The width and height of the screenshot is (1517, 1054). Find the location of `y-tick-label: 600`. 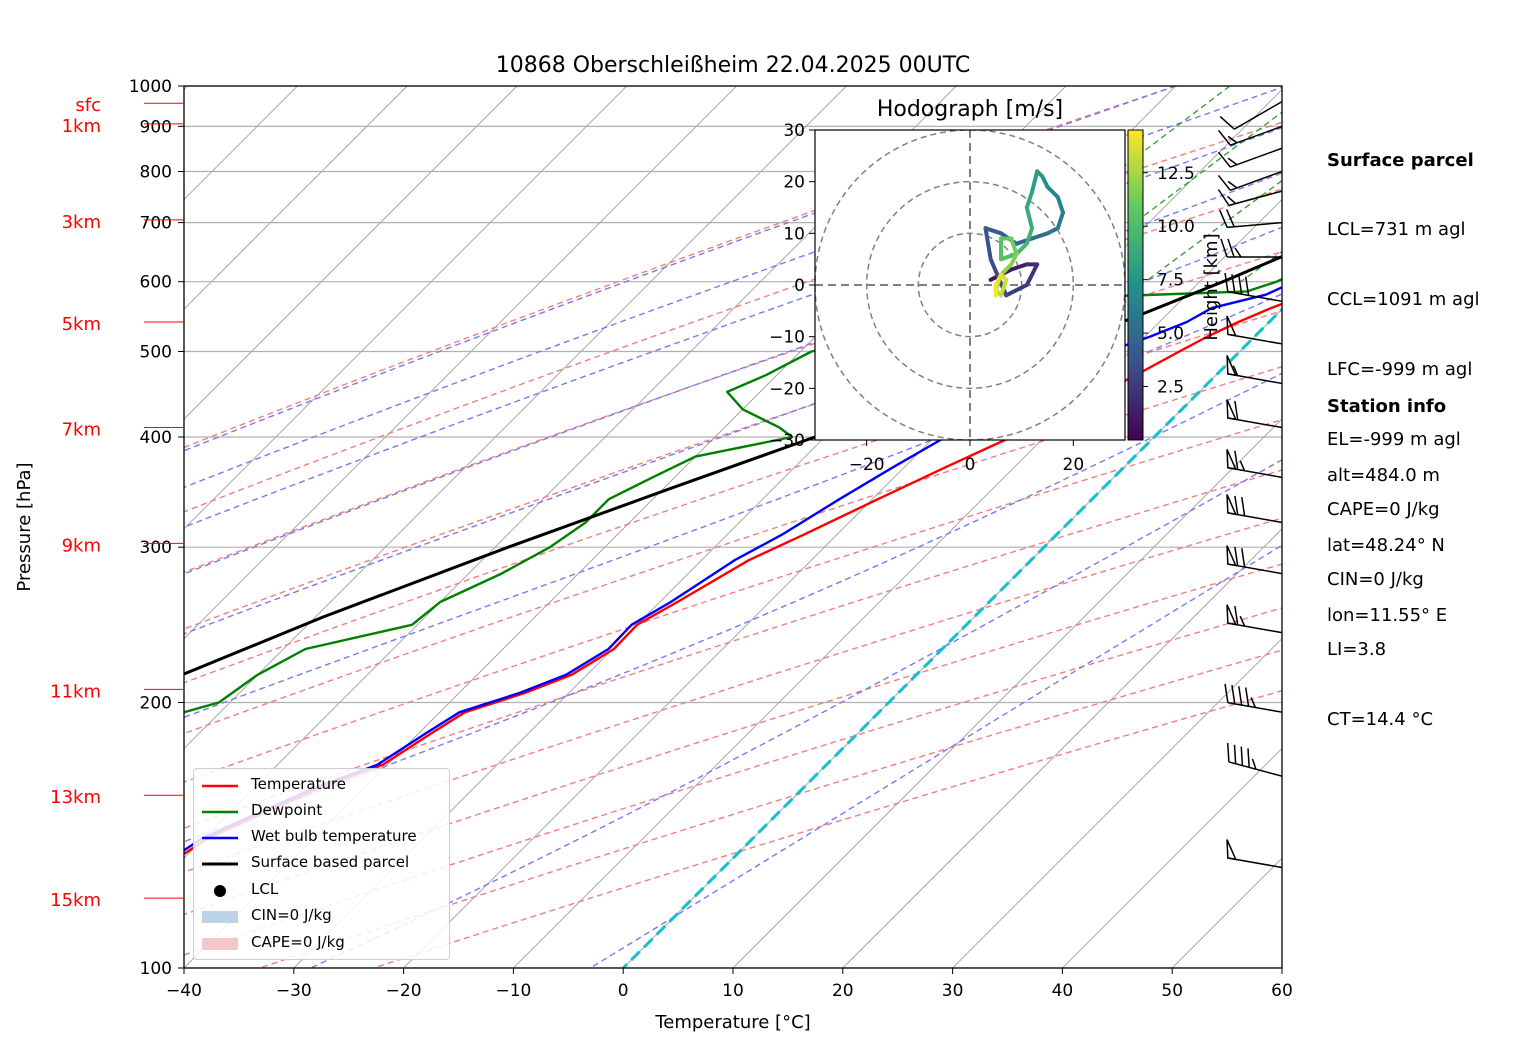

y-tick-label: 600 is located at coordinates (156, 283).